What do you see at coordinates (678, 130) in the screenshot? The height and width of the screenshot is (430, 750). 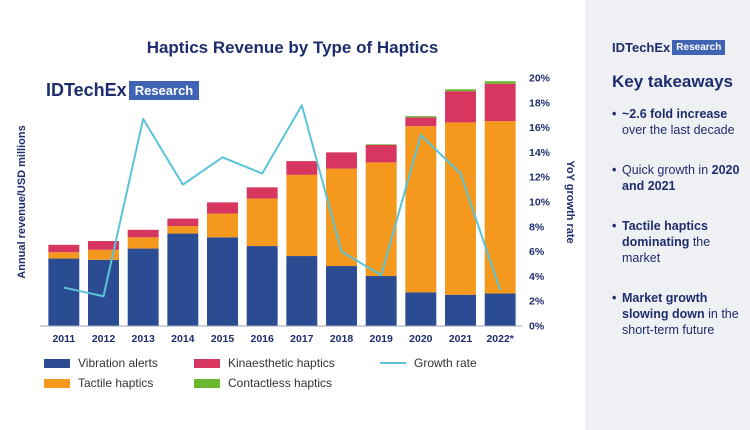 I see `takeaway-text: over the last decade` at bounding box center [678, 130].